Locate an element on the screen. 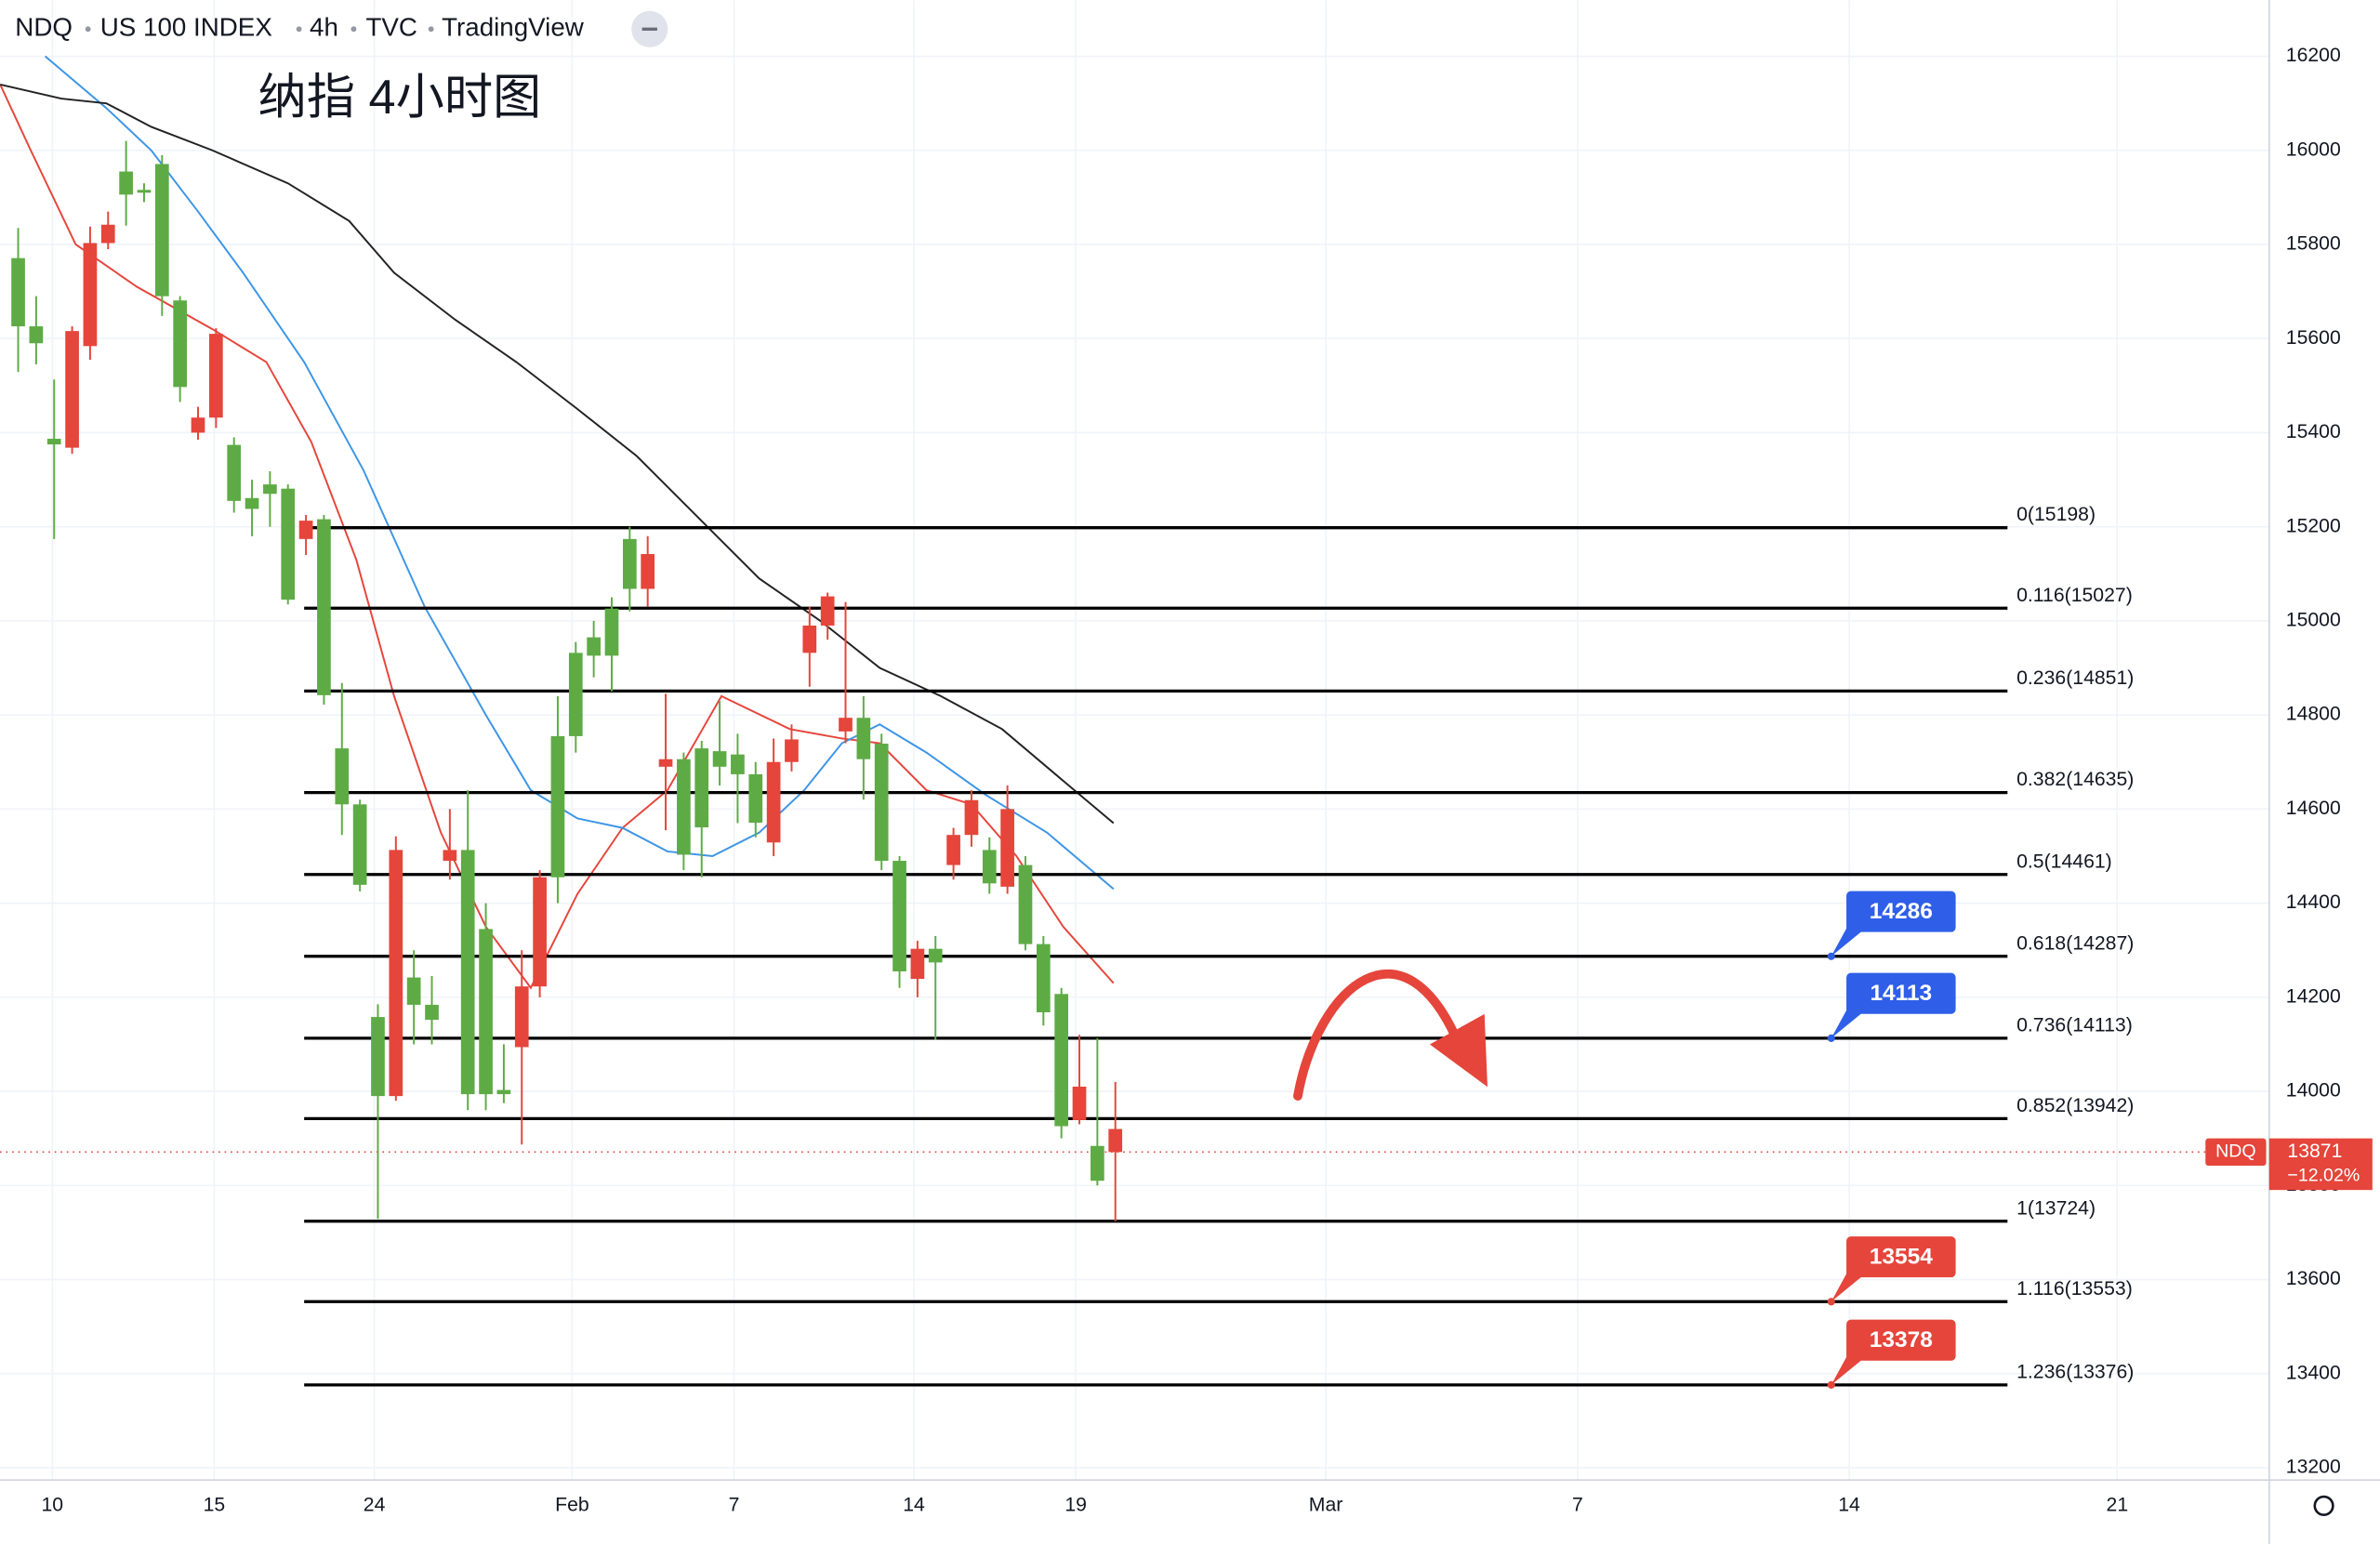  settings-icon is located at coordinates (2323, 1506).